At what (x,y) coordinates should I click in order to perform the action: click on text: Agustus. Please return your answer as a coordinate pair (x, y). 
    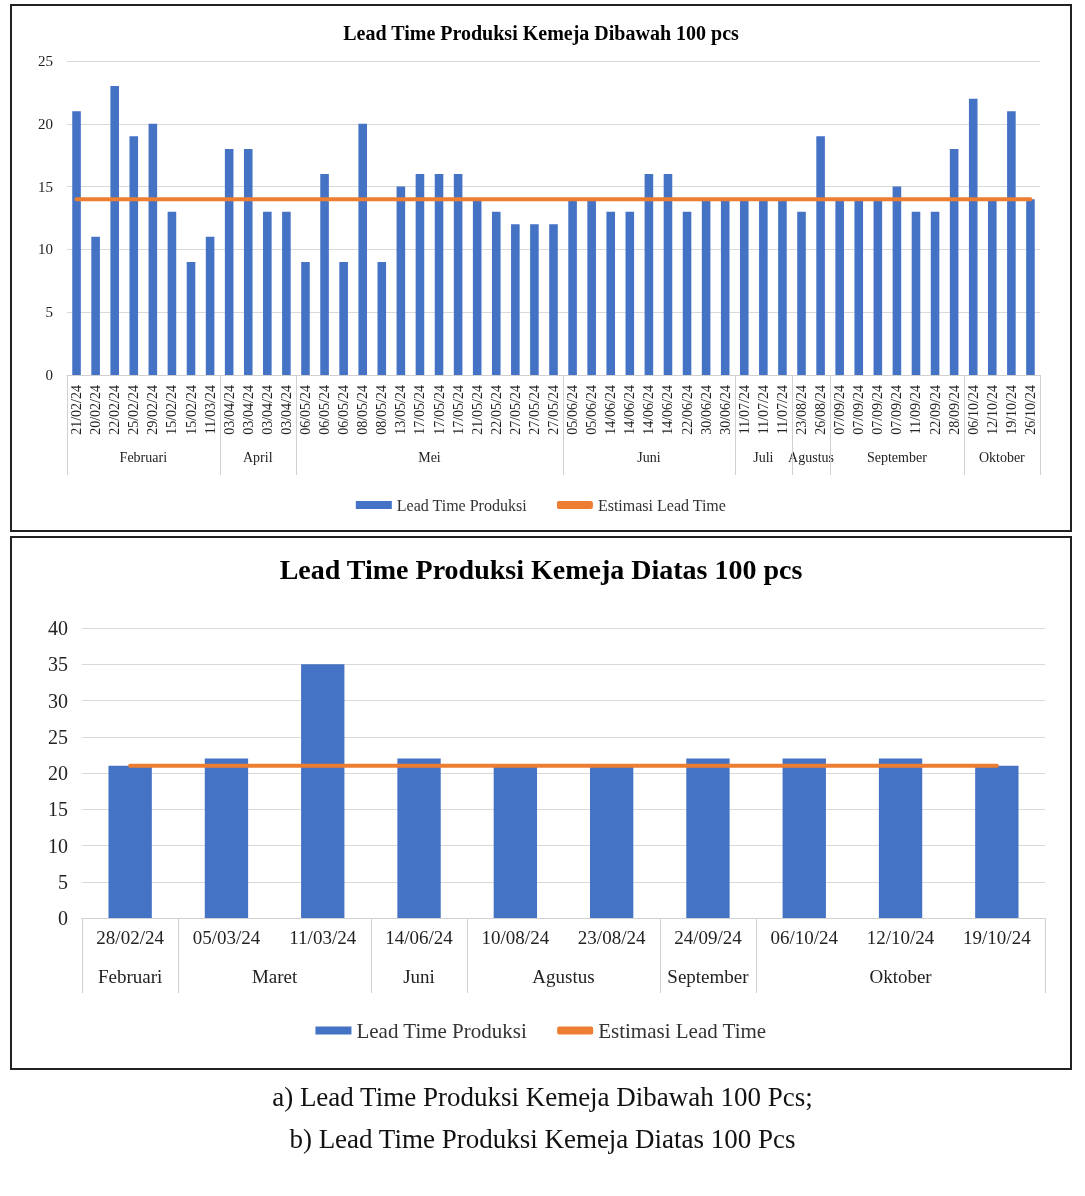
    Looking at the image, I should click on (811, 457).